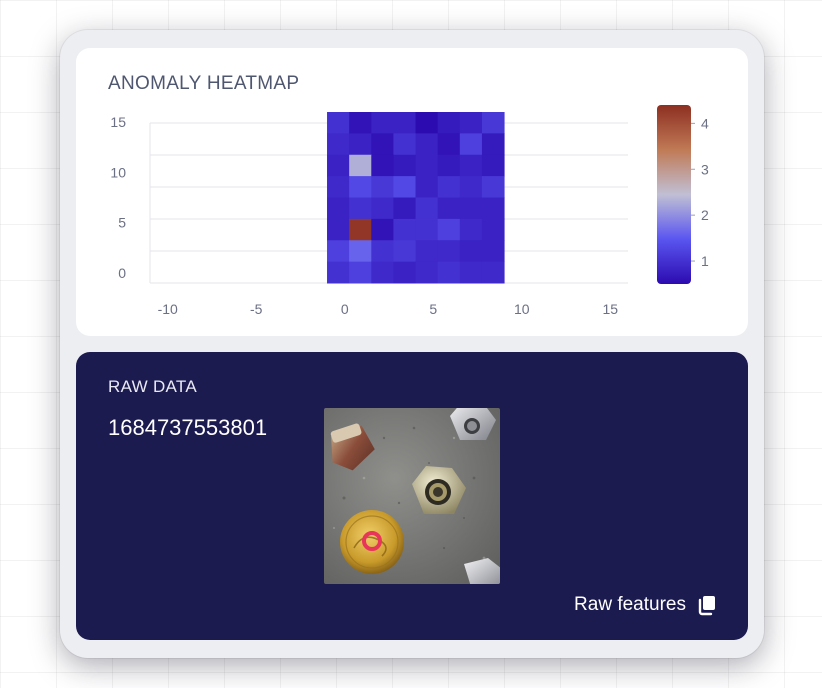  Describe the element at coordinates (256, 309) in the screenshot. I see `x-tick-label: -5` at that location.